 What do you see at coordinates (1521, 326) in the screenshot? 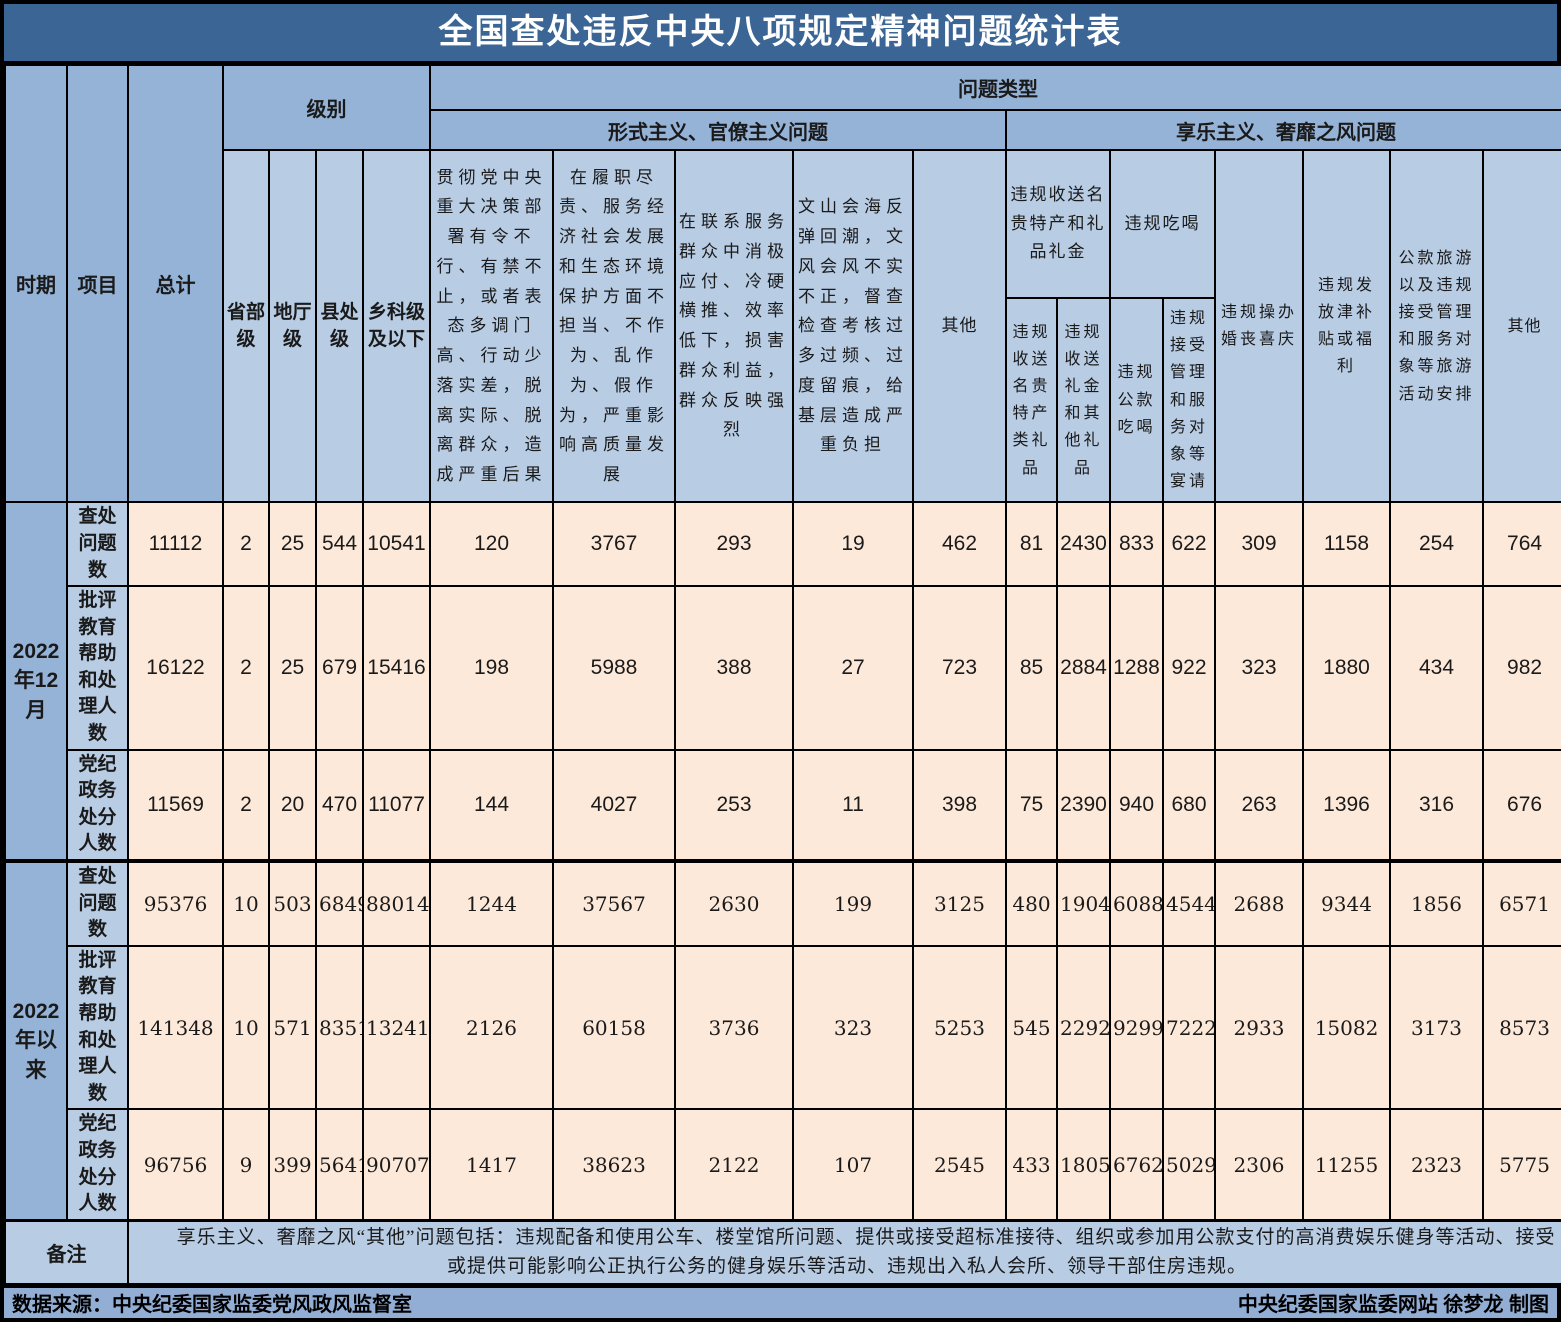
I see `header-hedonism-other-col: 其他` at bounding box center [1521, 326].